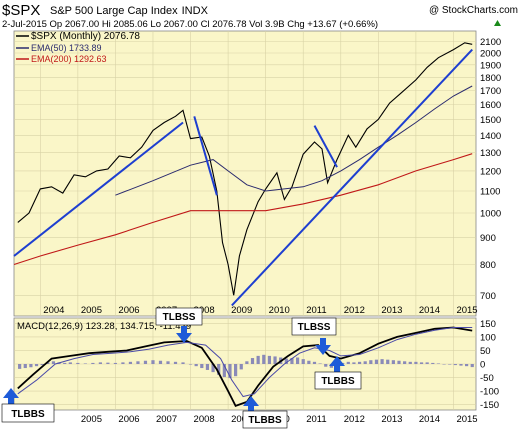 This screenshot has height=429, width=520. Describe the element at coordinates (316, 310) in the screenshot. I see `x-tick-label: 2011` at that location.